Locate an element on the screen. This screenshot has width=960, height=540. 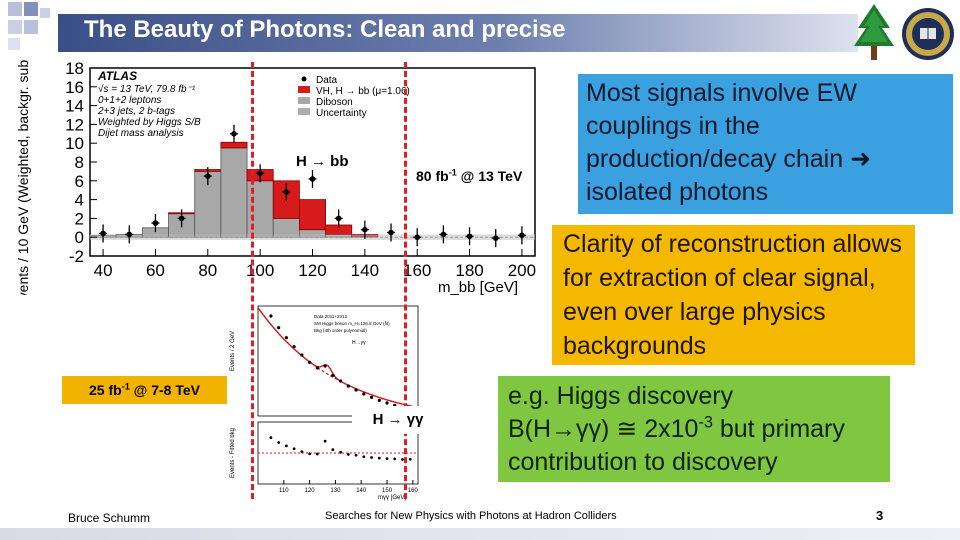
label-h-to-gammagamma: H → γγ is located at coordinates (398, 420).